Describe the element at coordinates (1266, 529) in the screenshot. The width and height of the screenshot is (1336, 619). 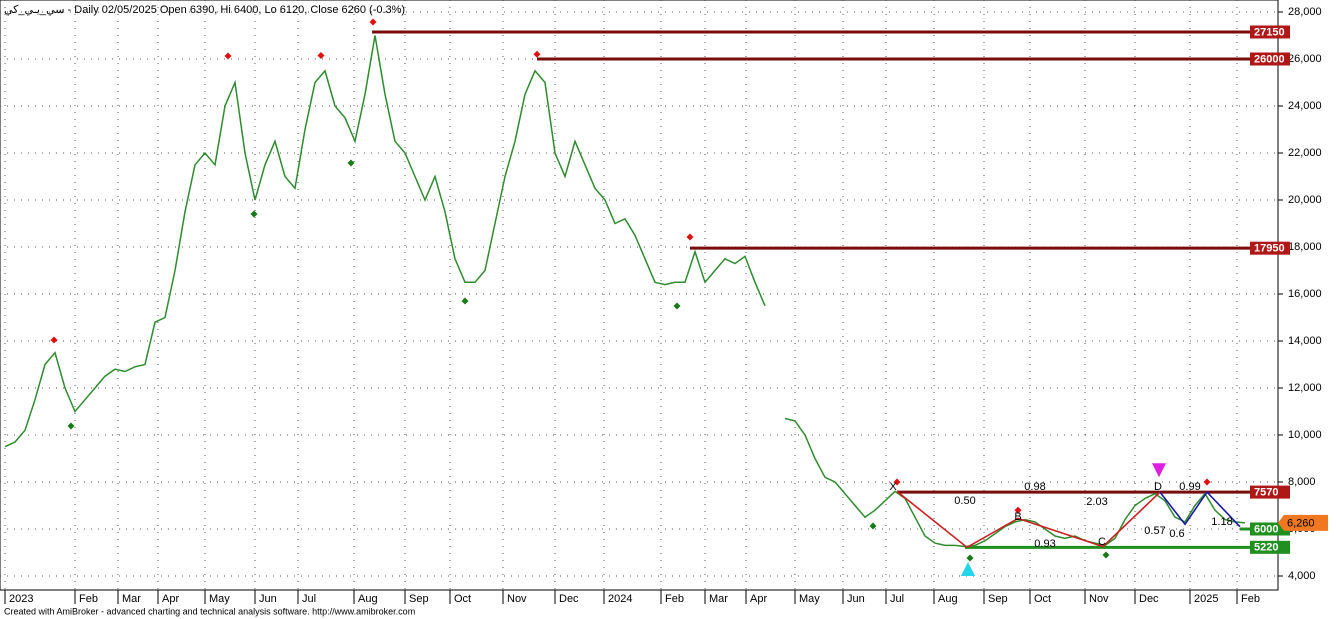
I see `level-label: 6000` at that location.